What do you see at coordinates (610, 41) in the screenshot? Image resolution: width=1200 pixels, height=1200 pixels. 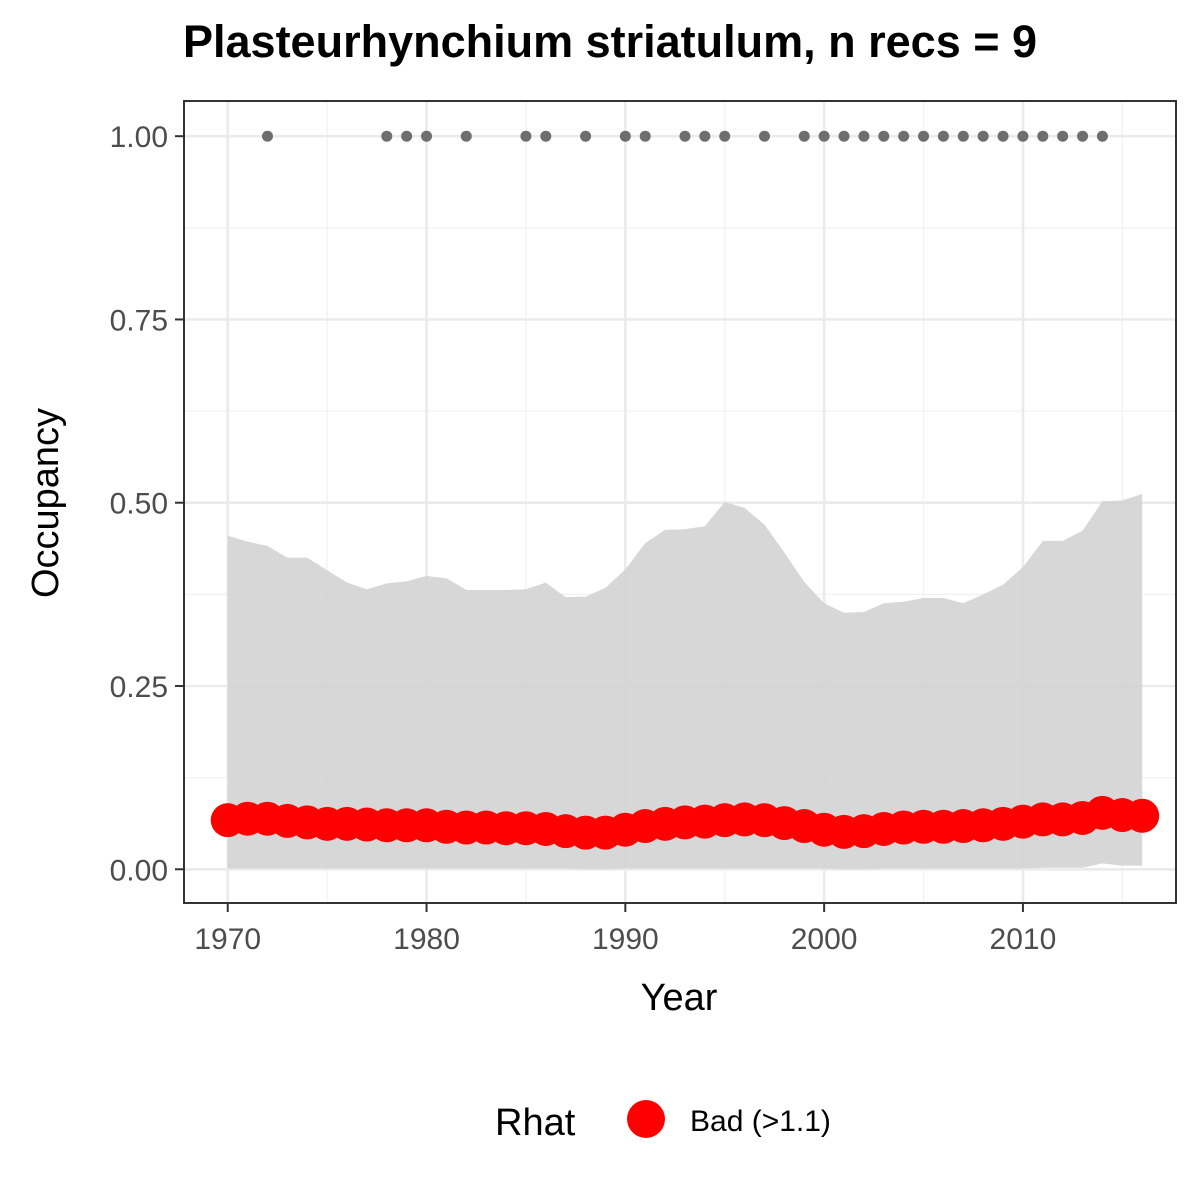 I see `chart-title: Plasteurhynchium striatulum, n recs = 9` at bounding box center [610, 41].